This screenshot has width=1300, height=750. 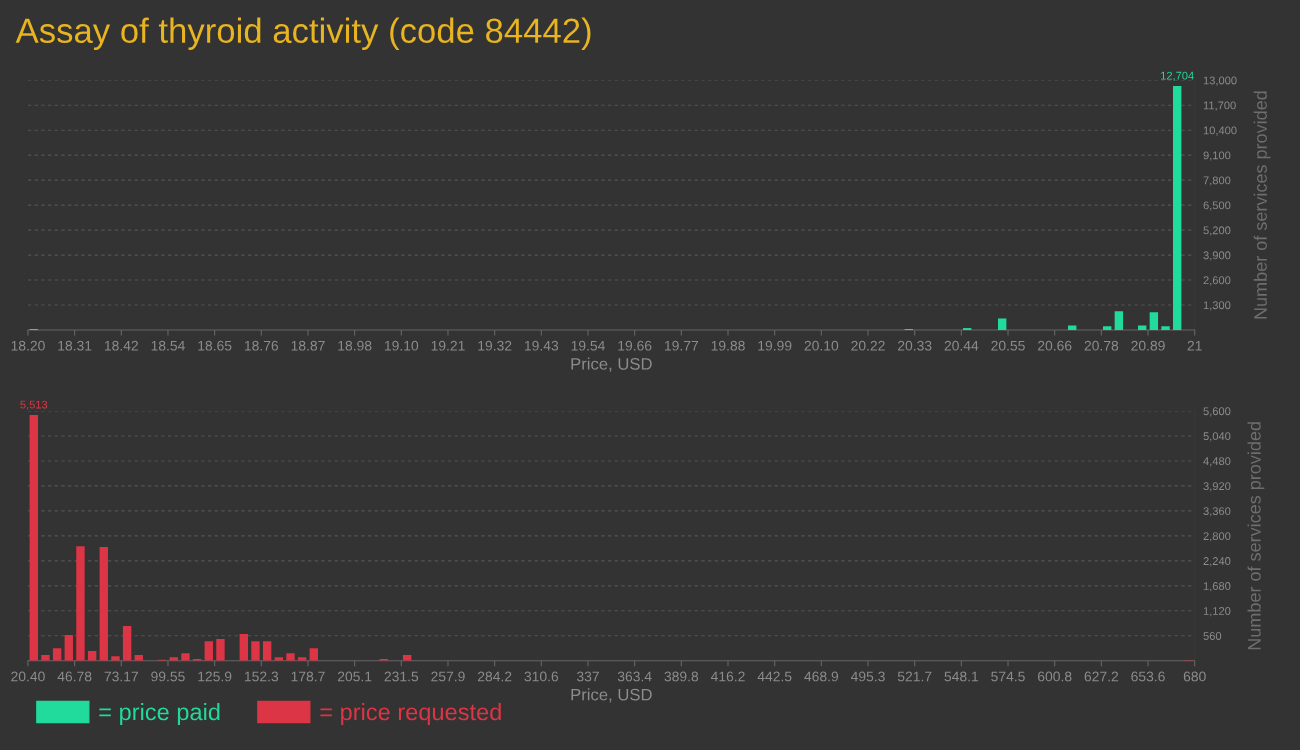 What do you see at coordinates (1220, 81) in the screenshot?
I see `y-tick-label: 13,000` at bounding box center [1220, 81].